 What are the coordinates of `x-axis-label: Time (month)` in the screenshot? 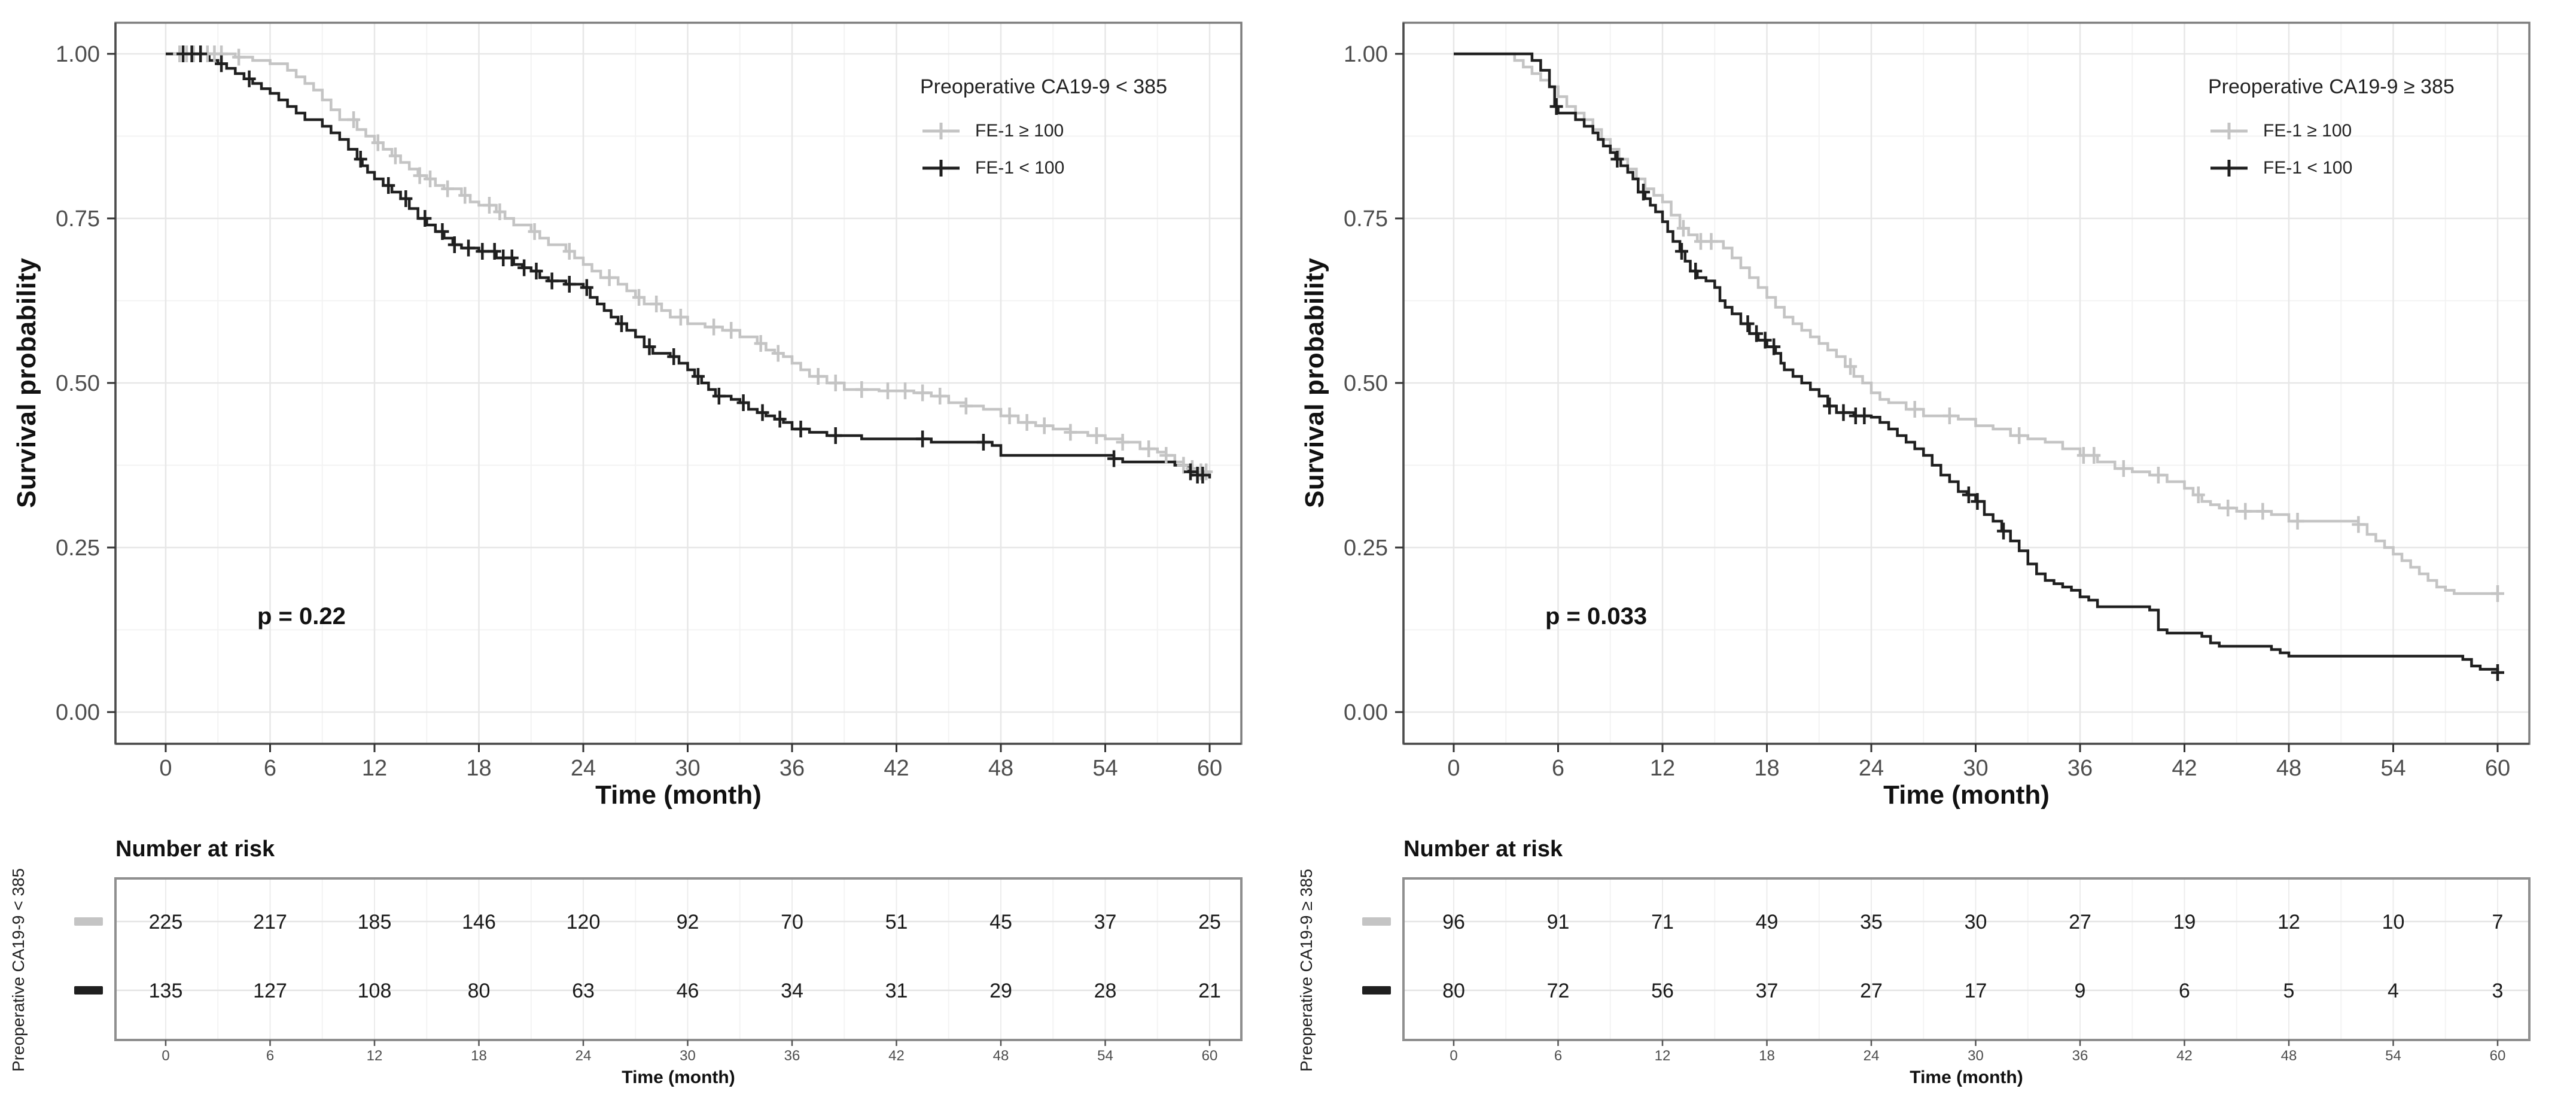 It's located at (1966, 795).